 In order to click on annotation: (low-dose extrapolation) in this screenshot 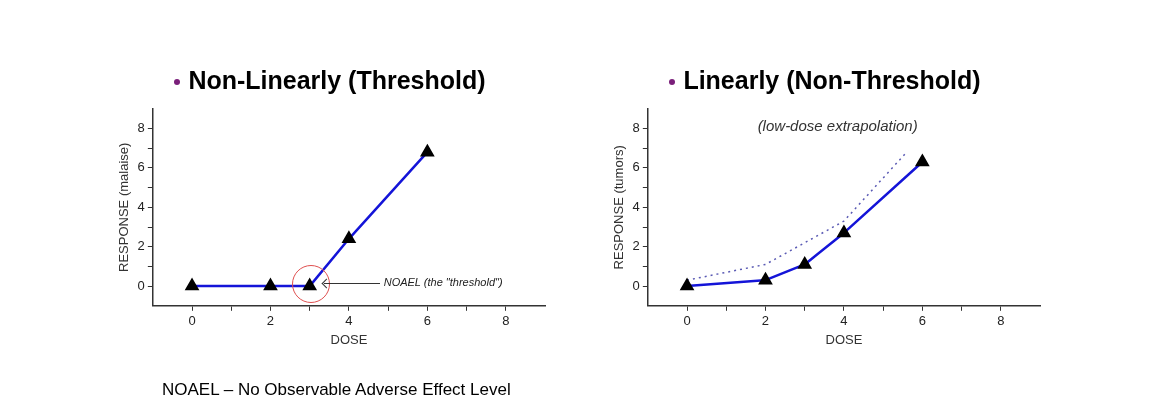, I will do `click(837, 125)`.